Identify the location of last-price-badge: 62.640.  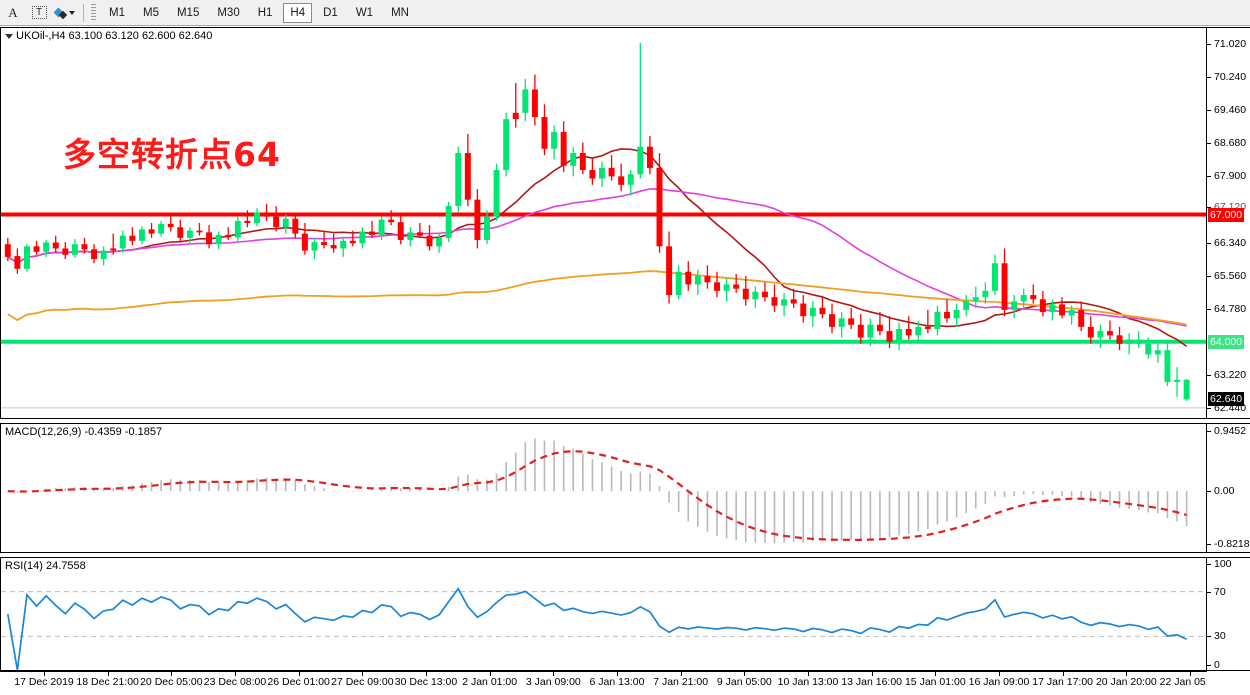
(1226, 399).